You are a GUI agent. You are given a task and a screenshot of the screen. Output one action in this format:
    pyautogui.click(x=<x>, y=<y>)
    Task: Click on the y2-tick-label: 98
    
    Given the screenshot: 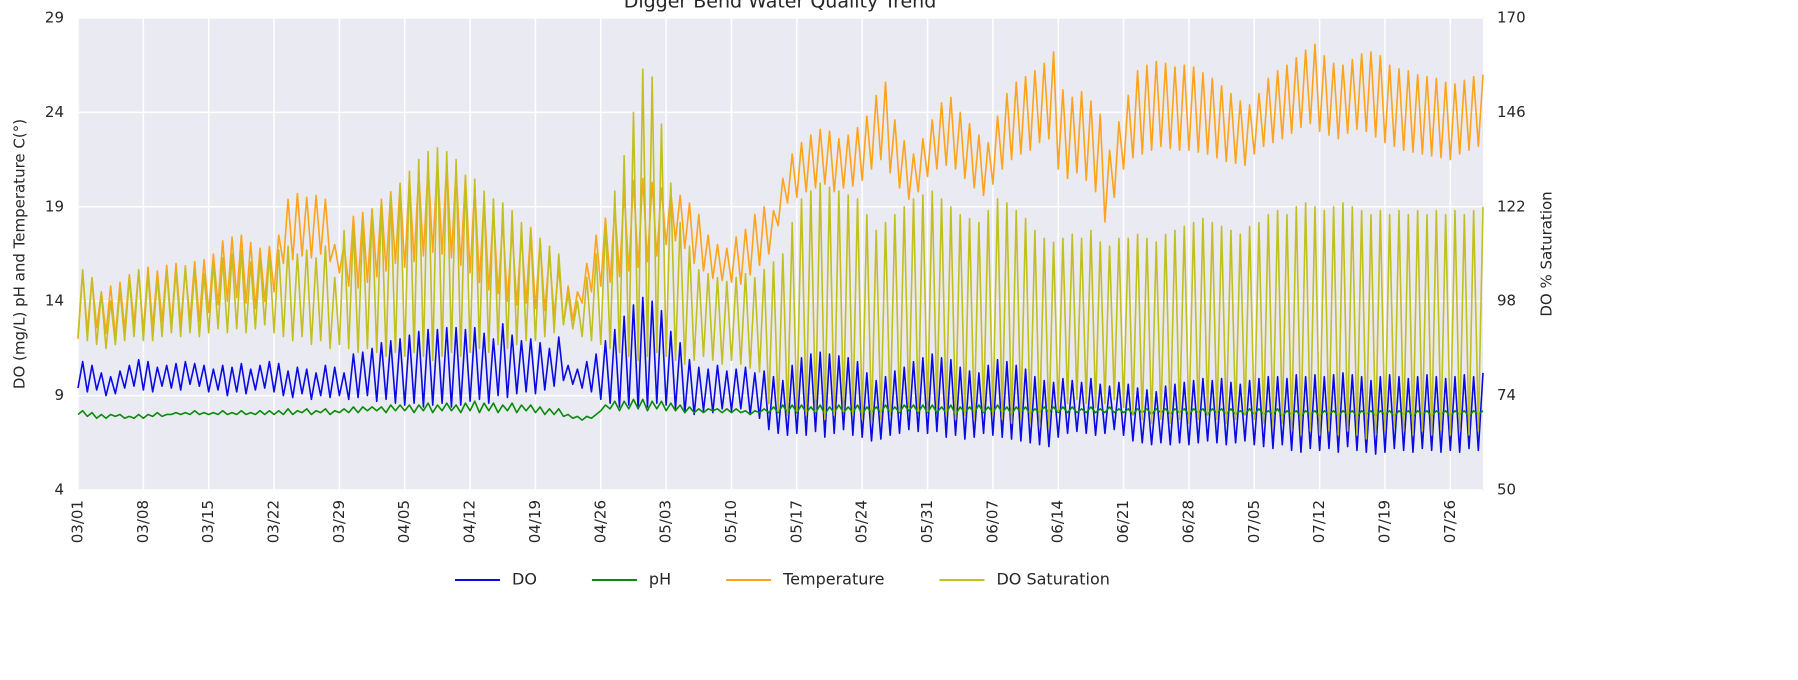 What is the action you would take?
    pyautogui.click(x=1506, y=301)
    